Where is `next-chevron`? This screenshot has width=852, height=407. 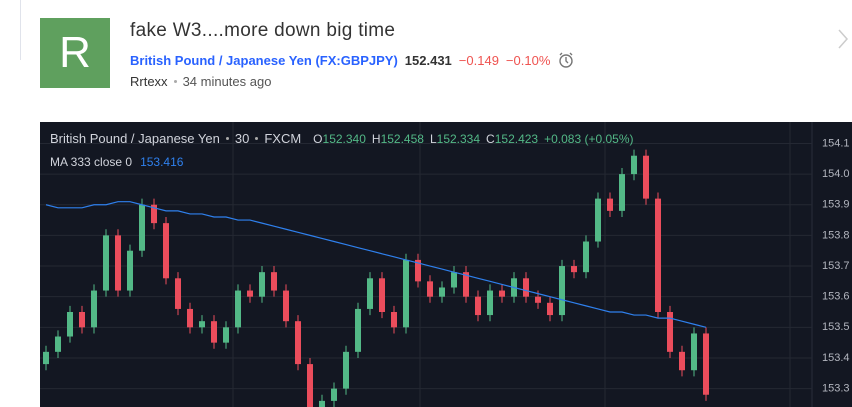
next-chevron is located at coordinates (843, 39).